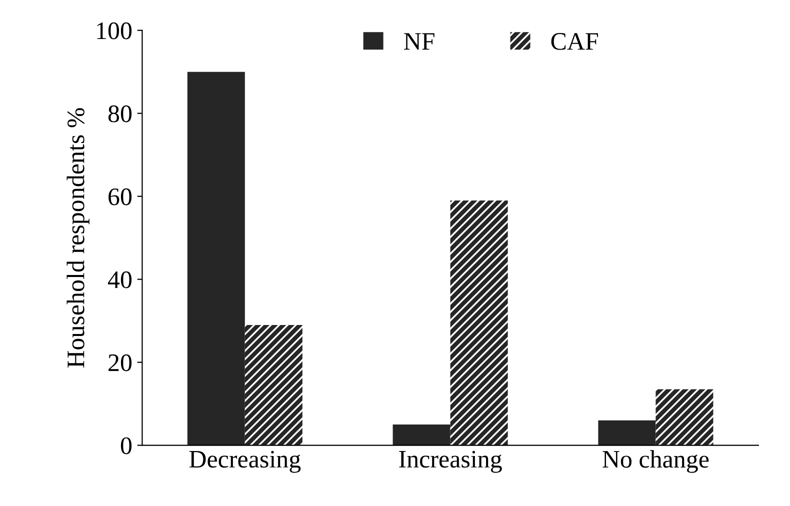 The width and height of the screenshot is (790, 506). I want to click on x-tick-label: Increasing, so click(450, 461).